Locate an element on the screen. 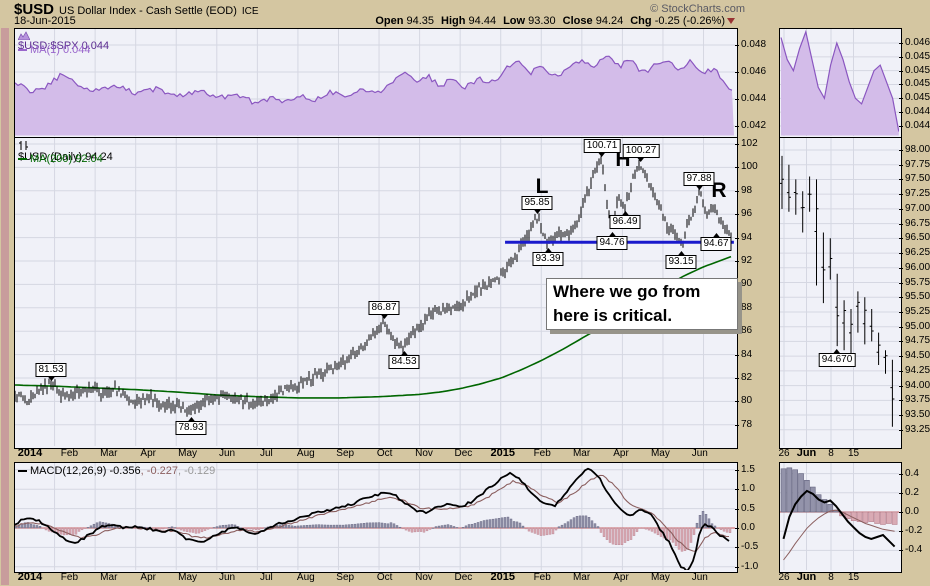  y-axis-label: -0.2 is located at coordinates (914, 530).